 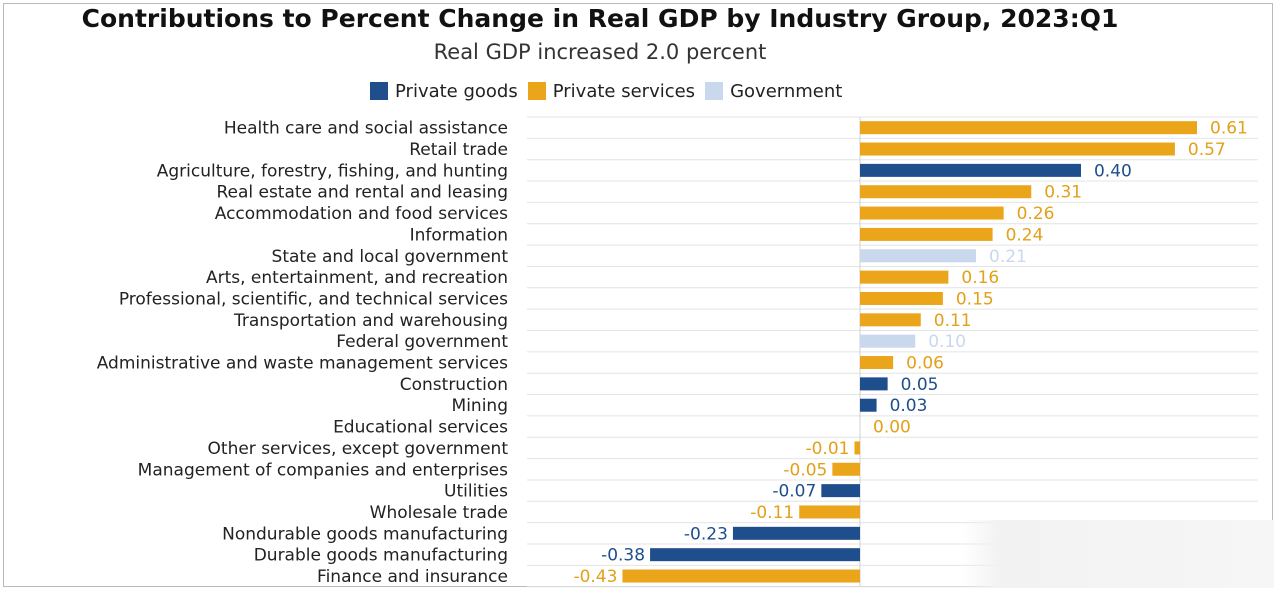 I want to click on category-label: Durable goods manufacturing, so click(x=381, y=556).